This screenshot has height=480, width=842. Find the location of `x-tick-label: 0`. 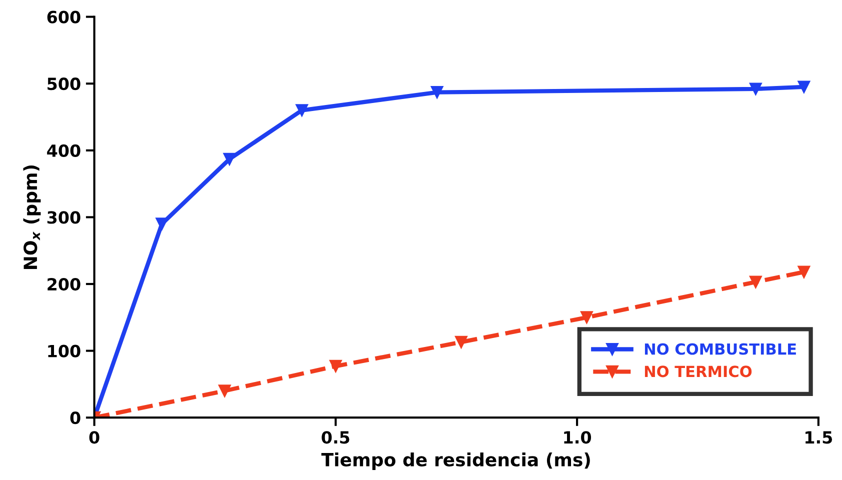

x-tick-label: 0 is located at coordinates (94, 437).